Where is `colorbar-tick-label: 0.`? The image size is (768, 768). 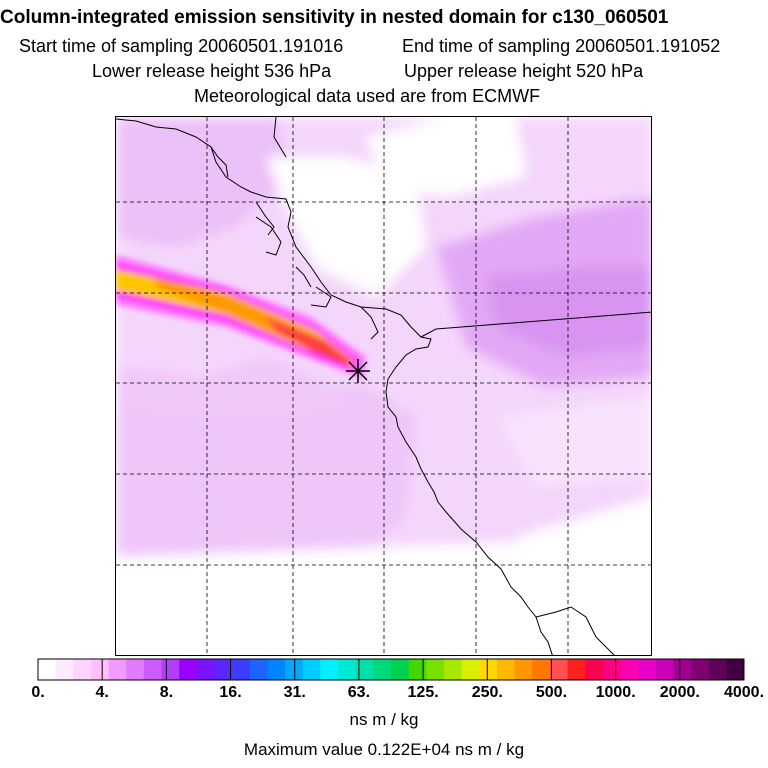 colorbar-tick-label: 0. is located at coordinates (38, 692).